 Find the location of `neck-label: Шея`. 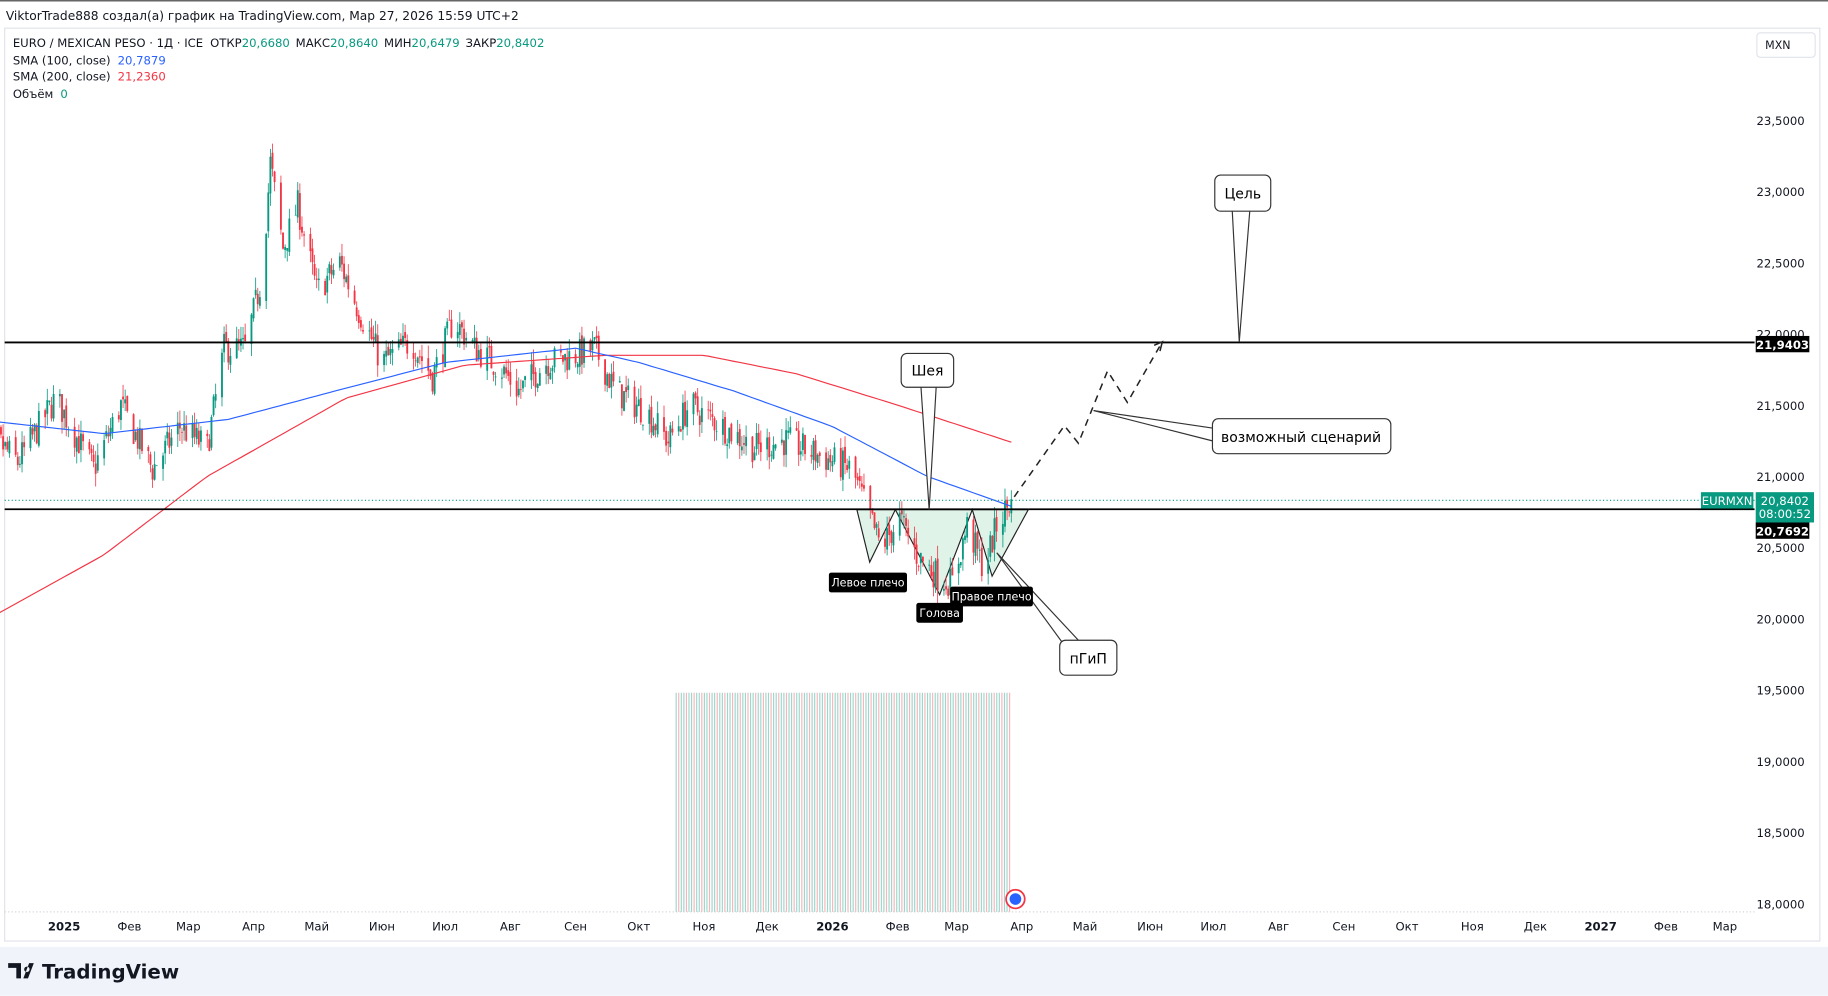

neck-label: Шея is located at coordinates (927, 372).